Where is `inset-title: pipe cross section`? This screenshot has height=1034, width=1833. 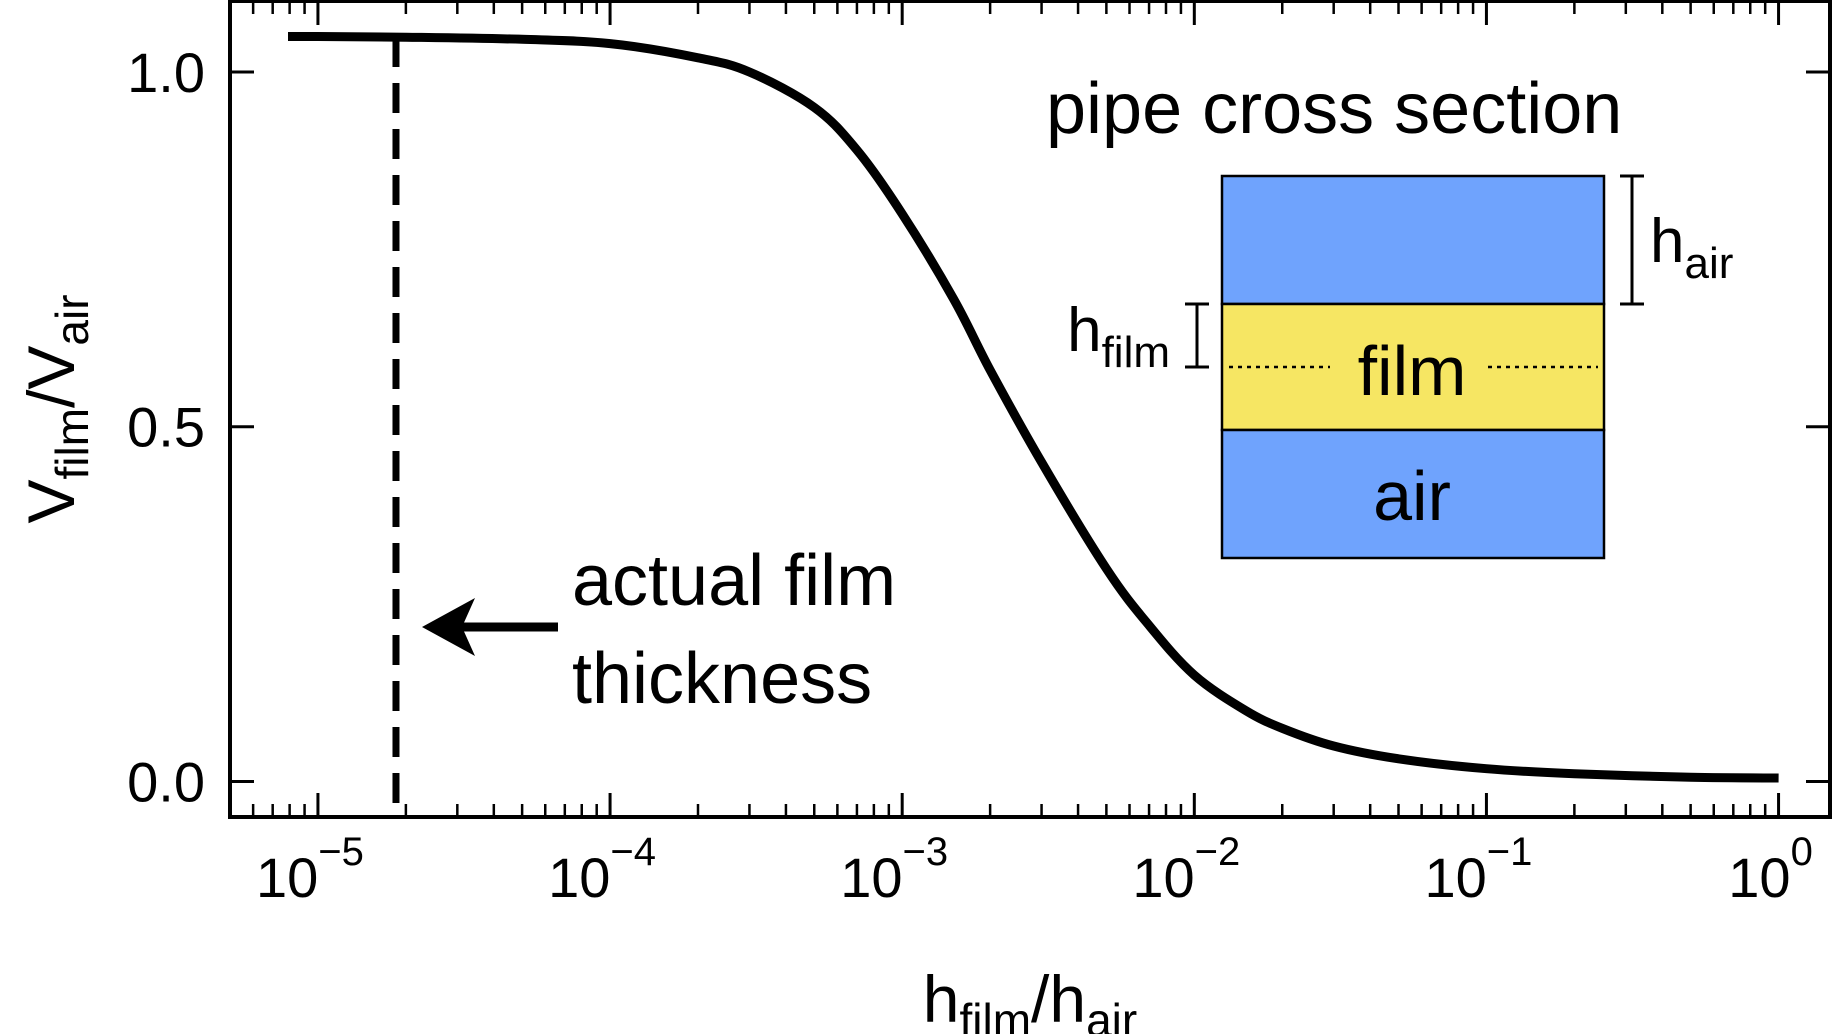 inset-title: pipe cross section is located at coordinates (1334, 109).